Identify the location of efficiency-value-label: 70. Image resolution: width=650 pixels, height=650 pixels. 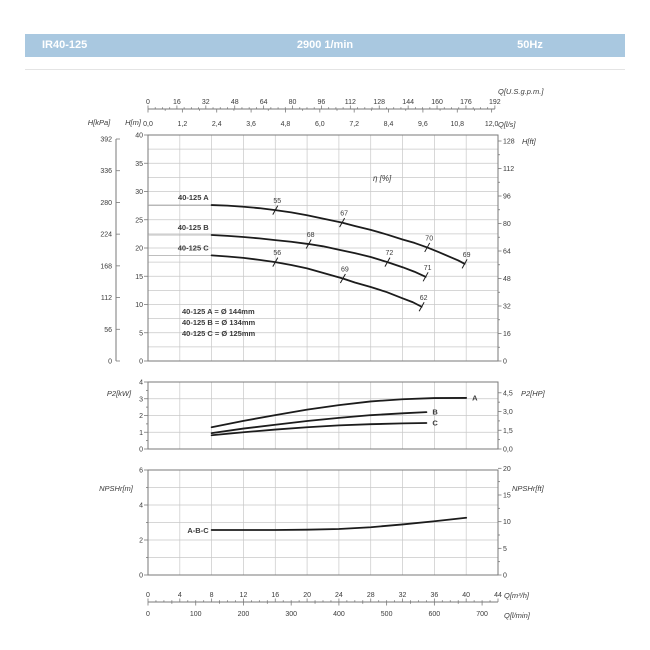
(429, 238).